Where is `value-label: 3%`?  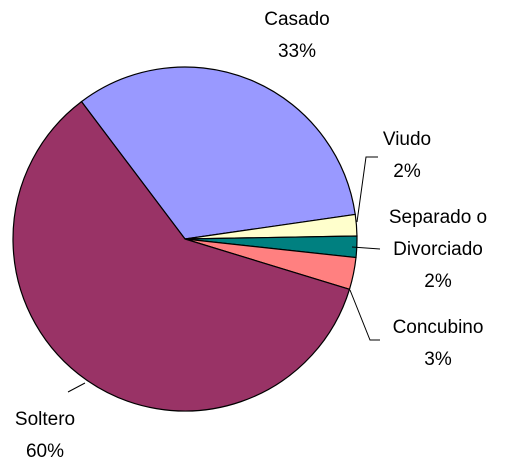 value-label: 3% is located at coordinates (438, 359).